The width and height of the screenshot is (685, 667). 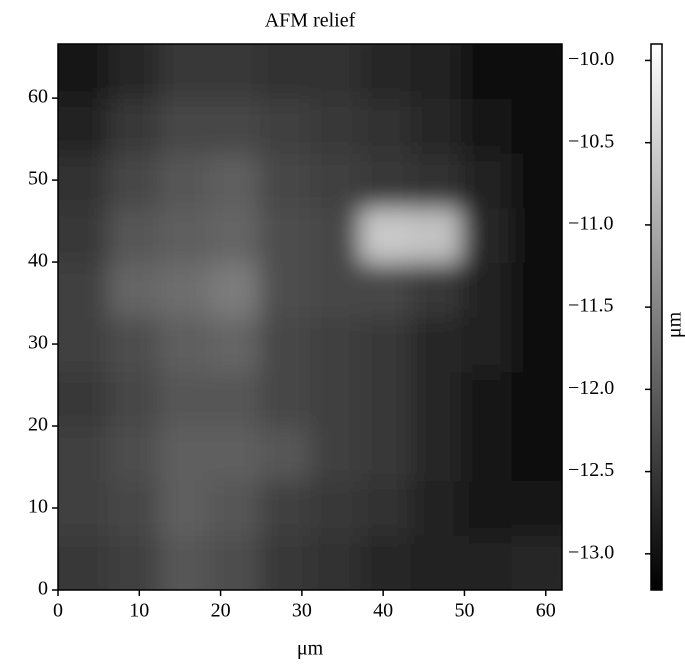 I want to click on colorbar-tick-label: −12.5, so click(x=591, y=470).